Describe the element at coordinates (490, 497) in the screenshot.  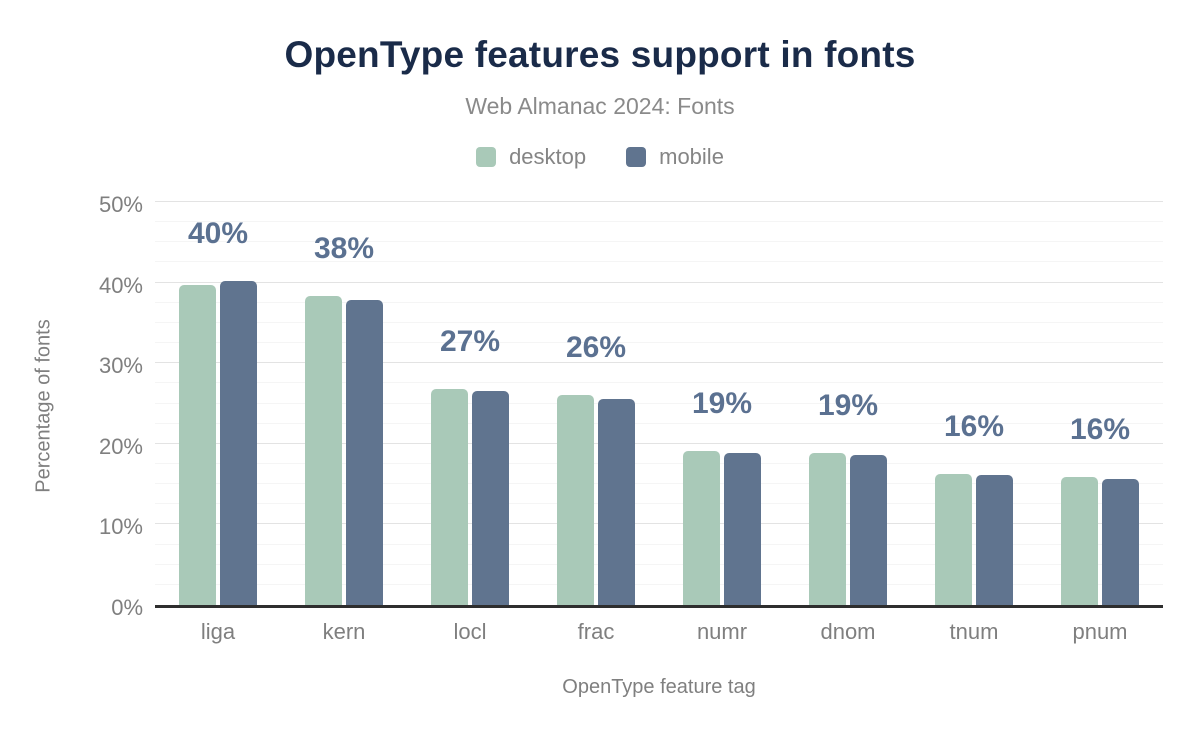
I see `bar-mobile-locl` at that location.